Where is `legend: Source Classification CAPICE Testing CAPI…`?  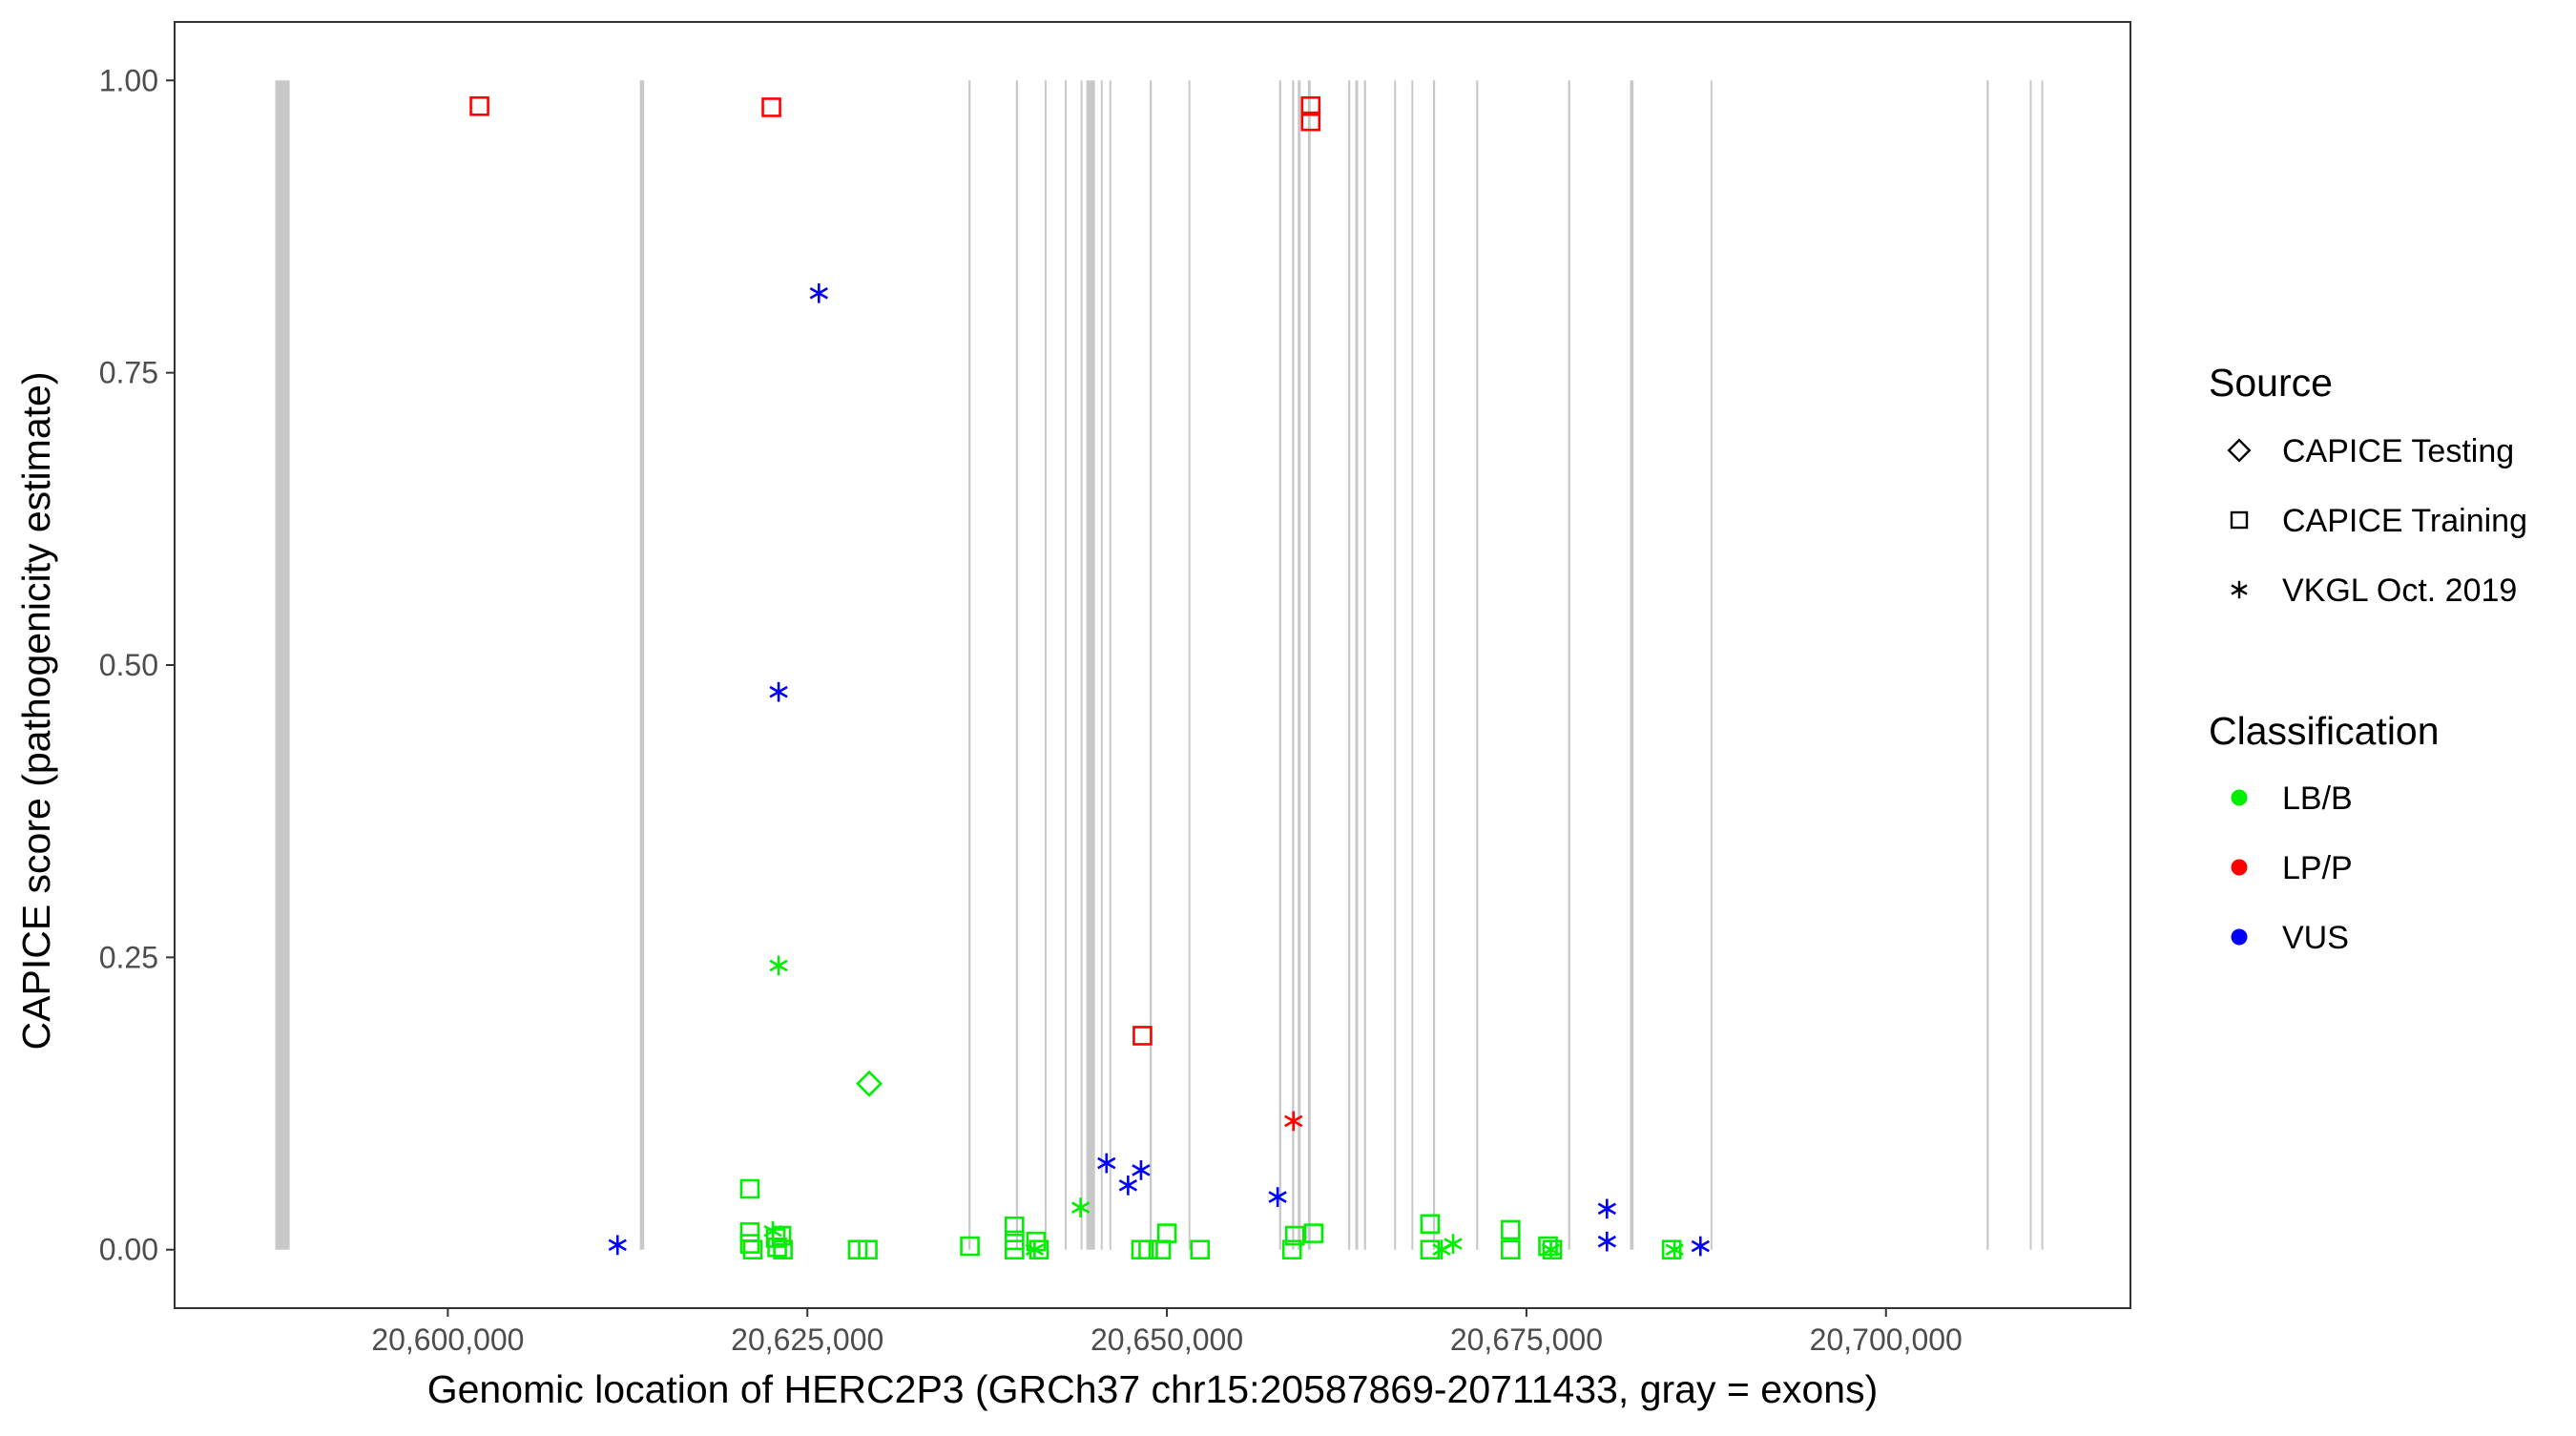
legend: Source Classification CAPICE Testing CAPI… is located at coordinates (2368, 658).